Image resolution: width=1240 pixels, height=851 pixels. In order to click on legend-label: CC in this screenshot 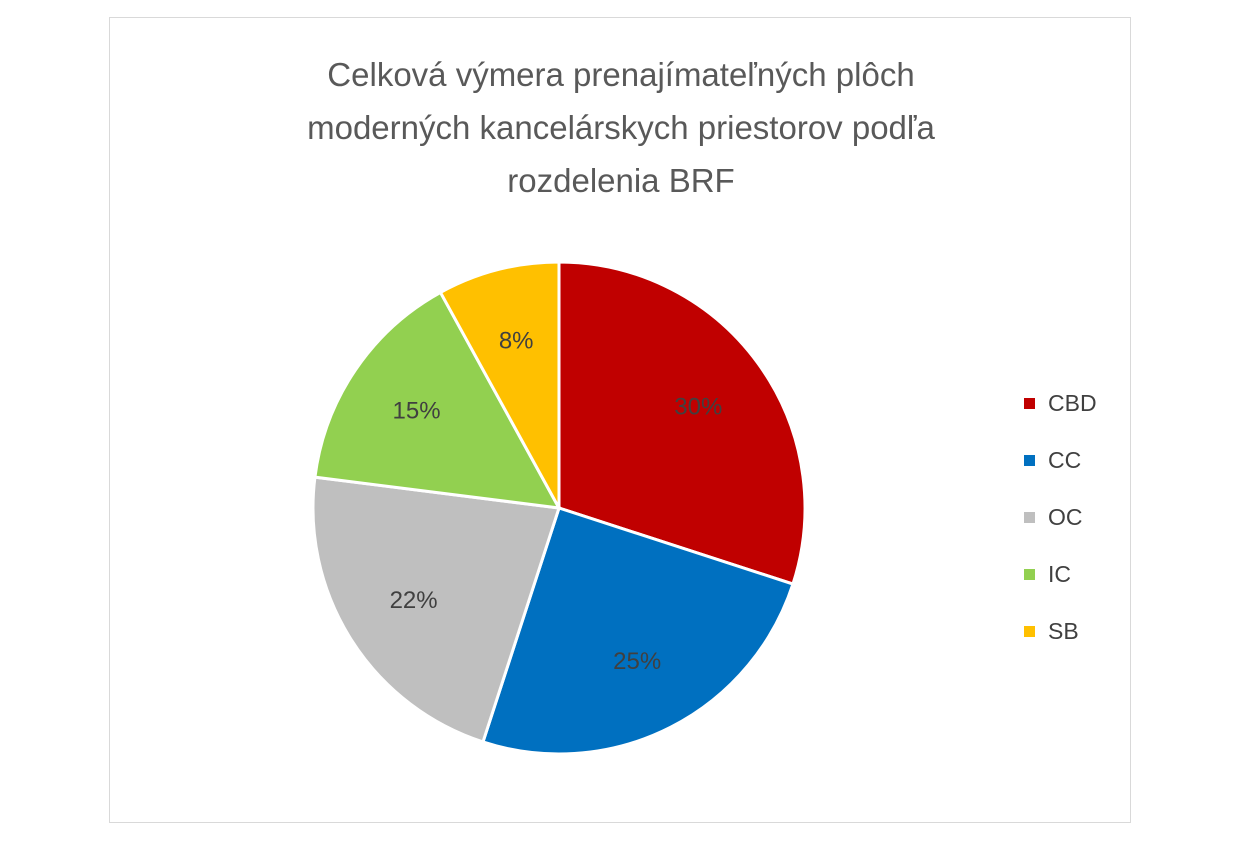, I will do `click(1065, 460)`.